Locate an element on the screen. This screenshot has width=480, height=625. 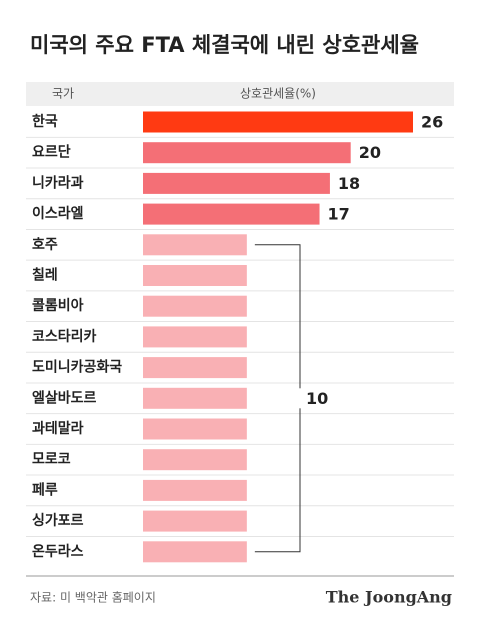
category-label: 이스라엘 is located at coordinates (58, 213).